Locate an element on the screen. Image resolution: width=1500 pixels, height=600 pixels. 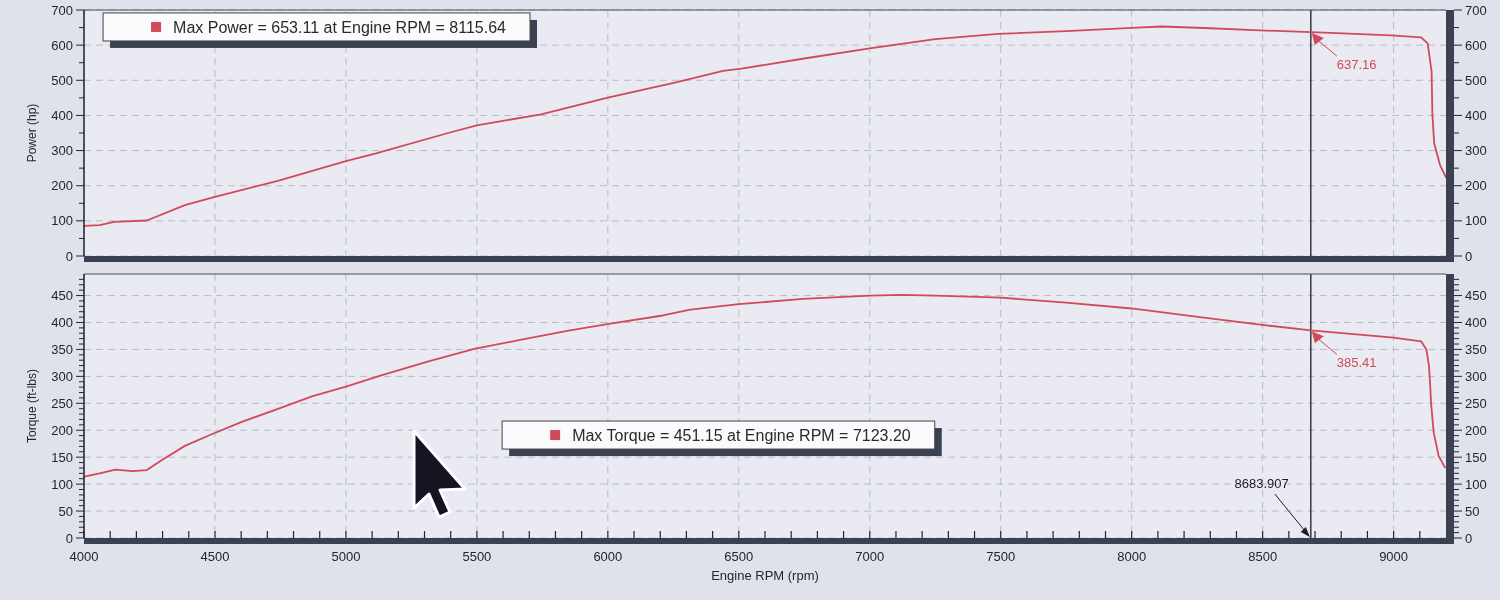
x-tick-label: 5500 is located at coordinates (477, 556).